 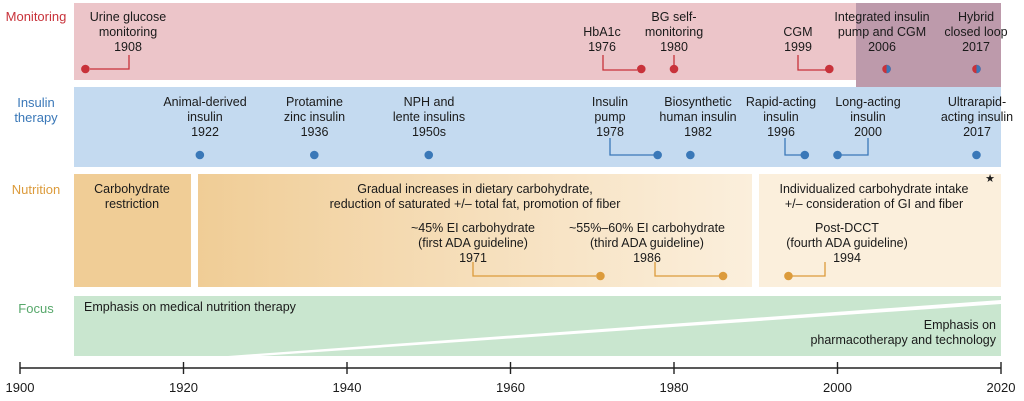 I want to click on event-protamine-insulin: Protamine zinc insulin 1936, so click(x=314, y=117).